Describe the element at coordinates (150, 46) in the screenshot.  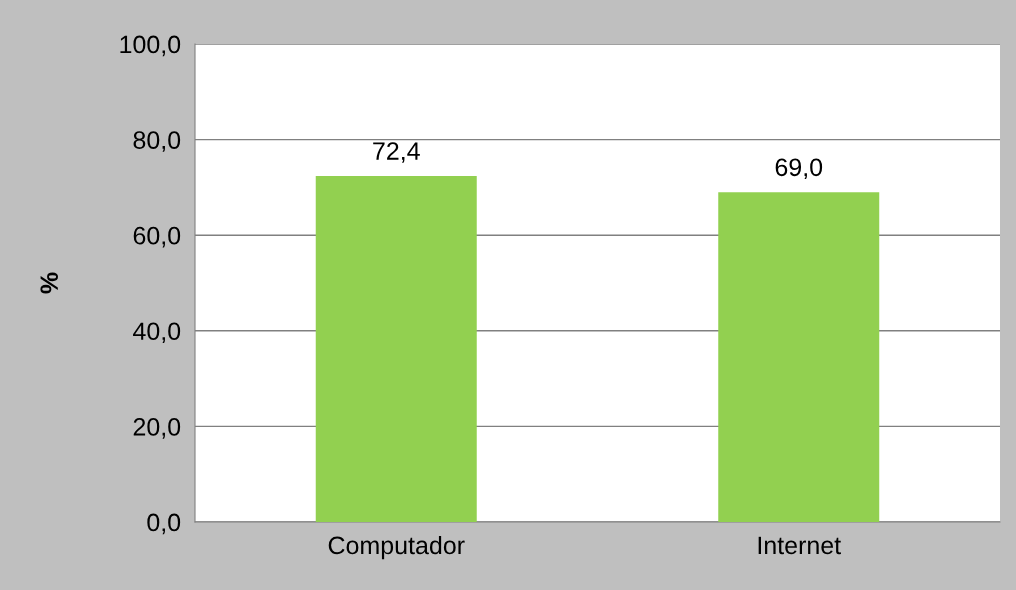
I see `y-tick-label: 100,0` at that location.